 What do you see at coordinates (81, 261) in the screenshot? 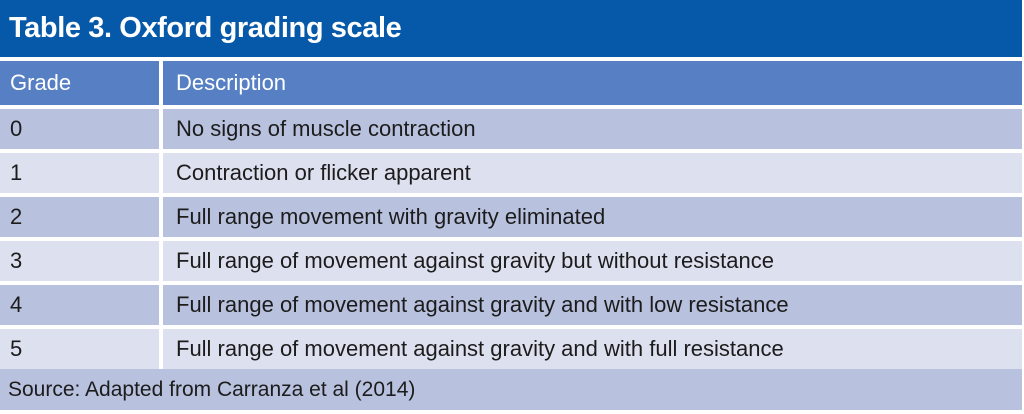
I see `grade-cell: 3` at bounding box center [81, 261].